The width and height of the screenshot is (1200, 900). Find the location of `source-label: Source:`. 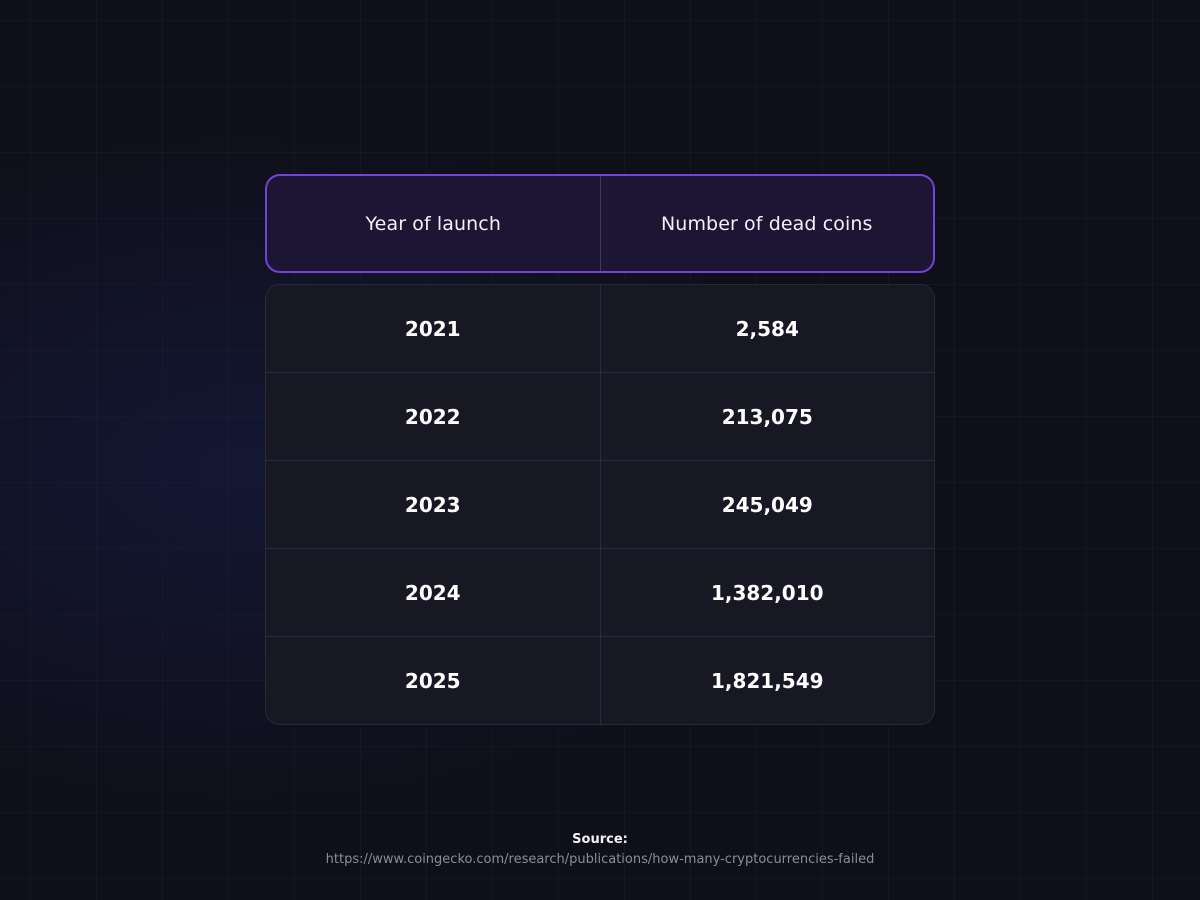

source-label: Source: is located at coordinates (600, 839).